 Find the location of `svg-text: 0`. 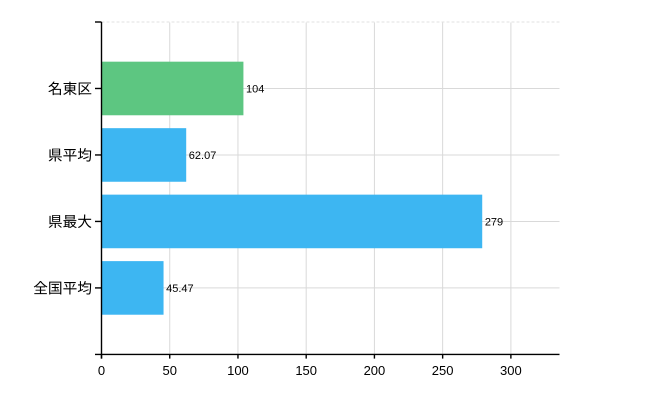

svg-text: 0 is located at coordinates (101, 370).